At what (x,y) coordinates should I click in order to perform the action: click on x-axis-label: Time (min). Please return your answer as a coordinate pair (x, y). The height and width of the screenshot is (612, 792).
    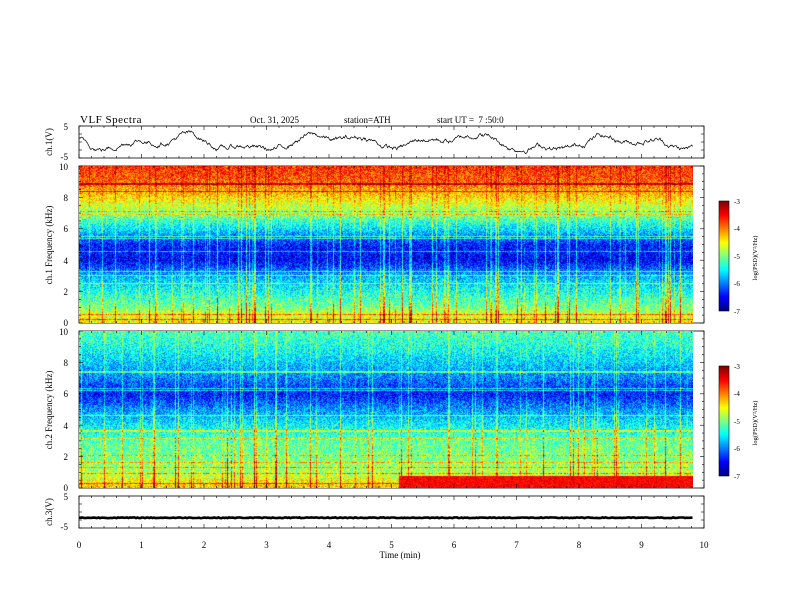
    Looking at the image, I should click on (400, 555).